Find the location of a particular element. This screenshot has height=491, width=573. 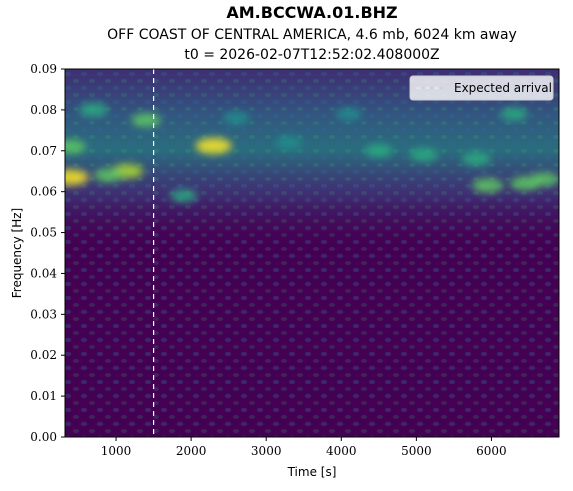

x-axis-ticks: 1000 2000 3000 4000 5000 6000 is located at coordinates (304, 447).